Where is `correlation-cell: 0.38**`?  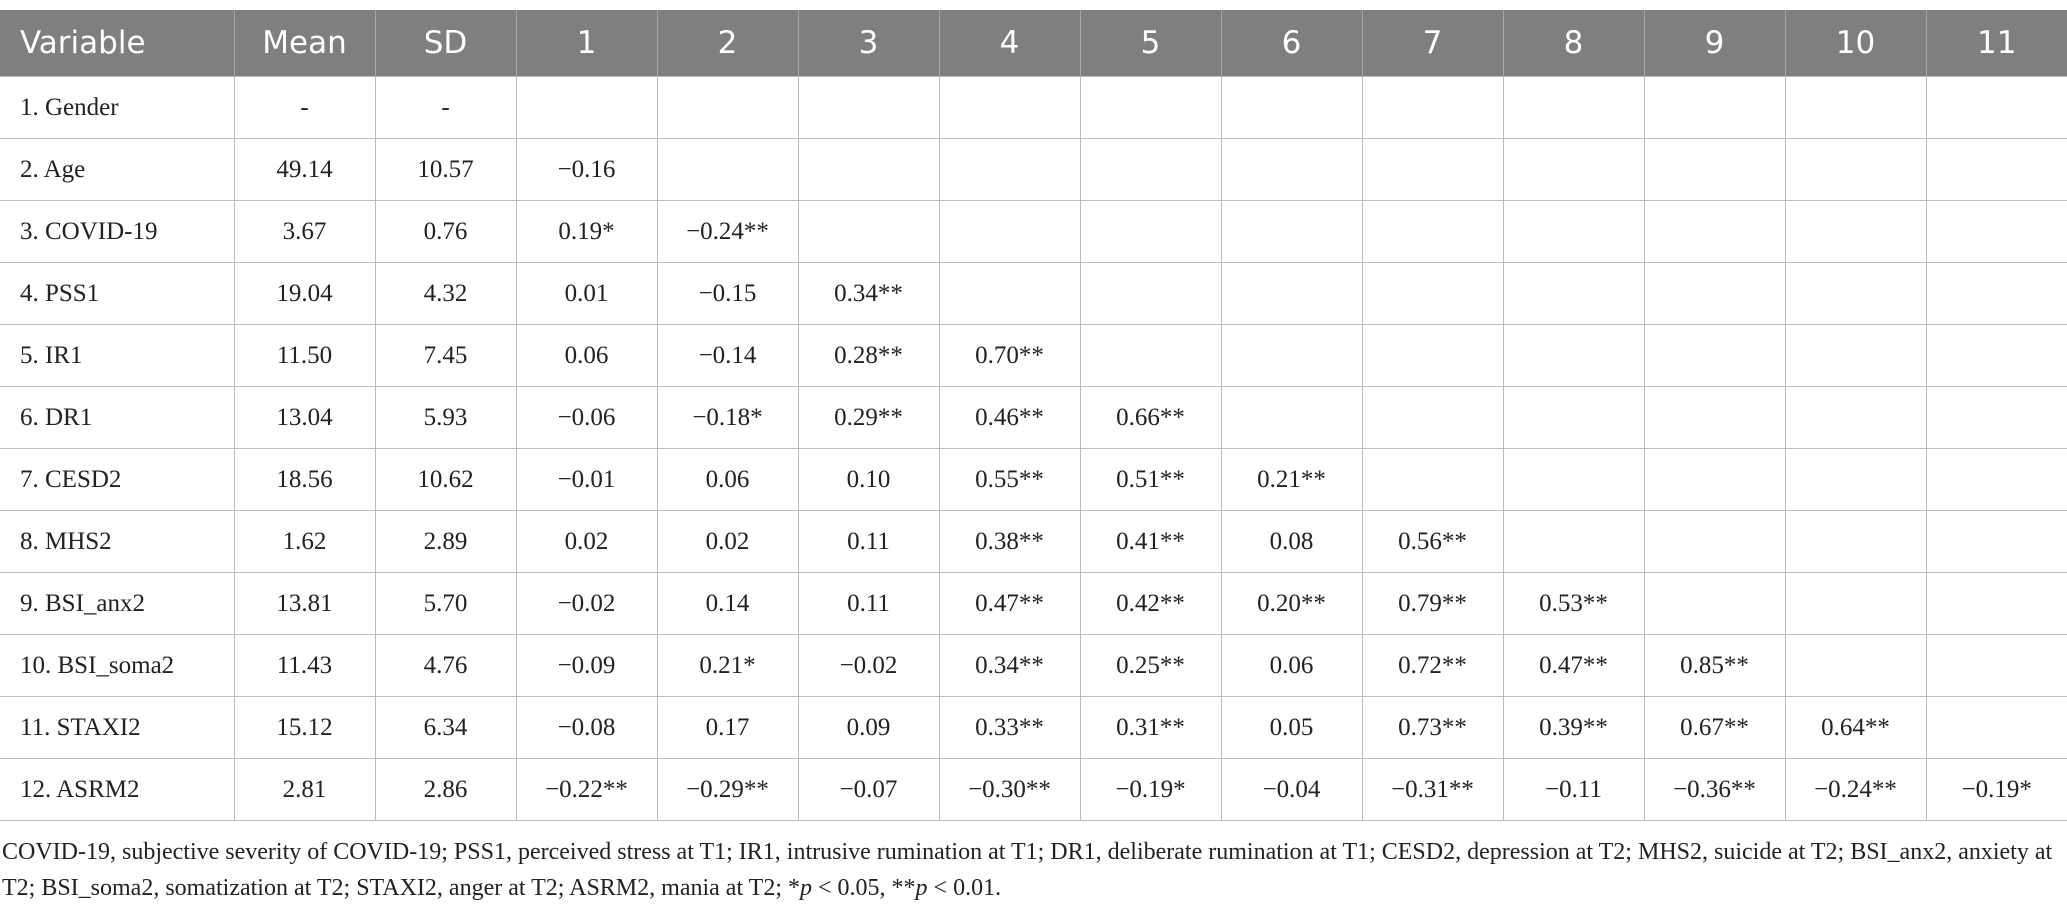
correlation-cell: 0.38** is located at coordinates (1009, 541).